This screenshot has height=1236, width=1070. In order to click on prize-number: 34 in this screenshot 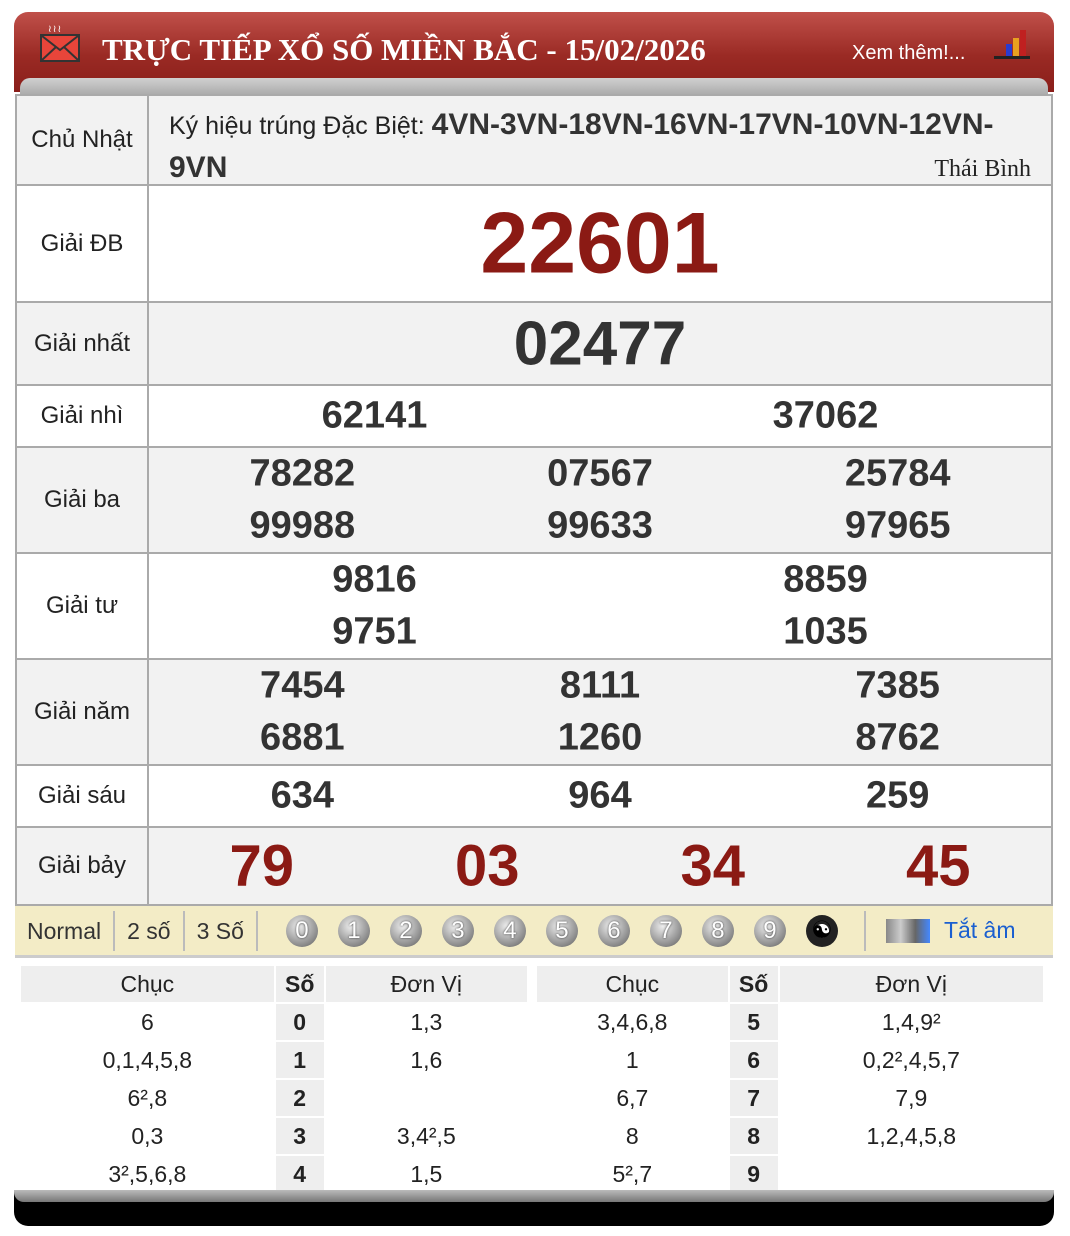, I will do `click(713, 866)`.